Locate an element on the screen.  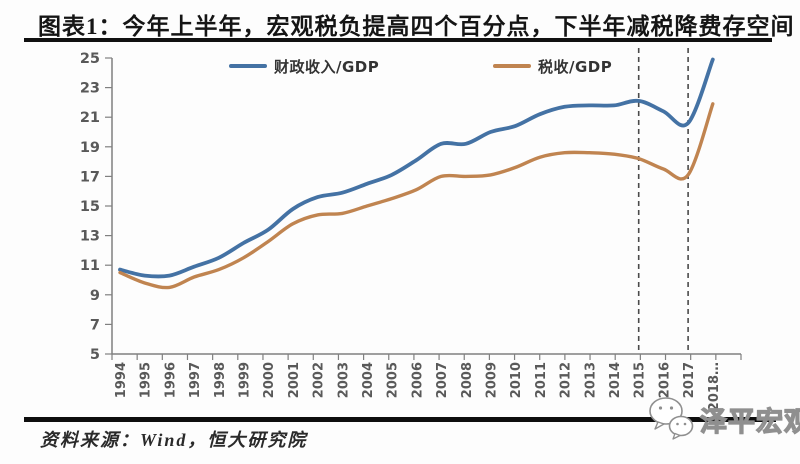
legend-line-swatch-blue is located at coordinates (248, 66).